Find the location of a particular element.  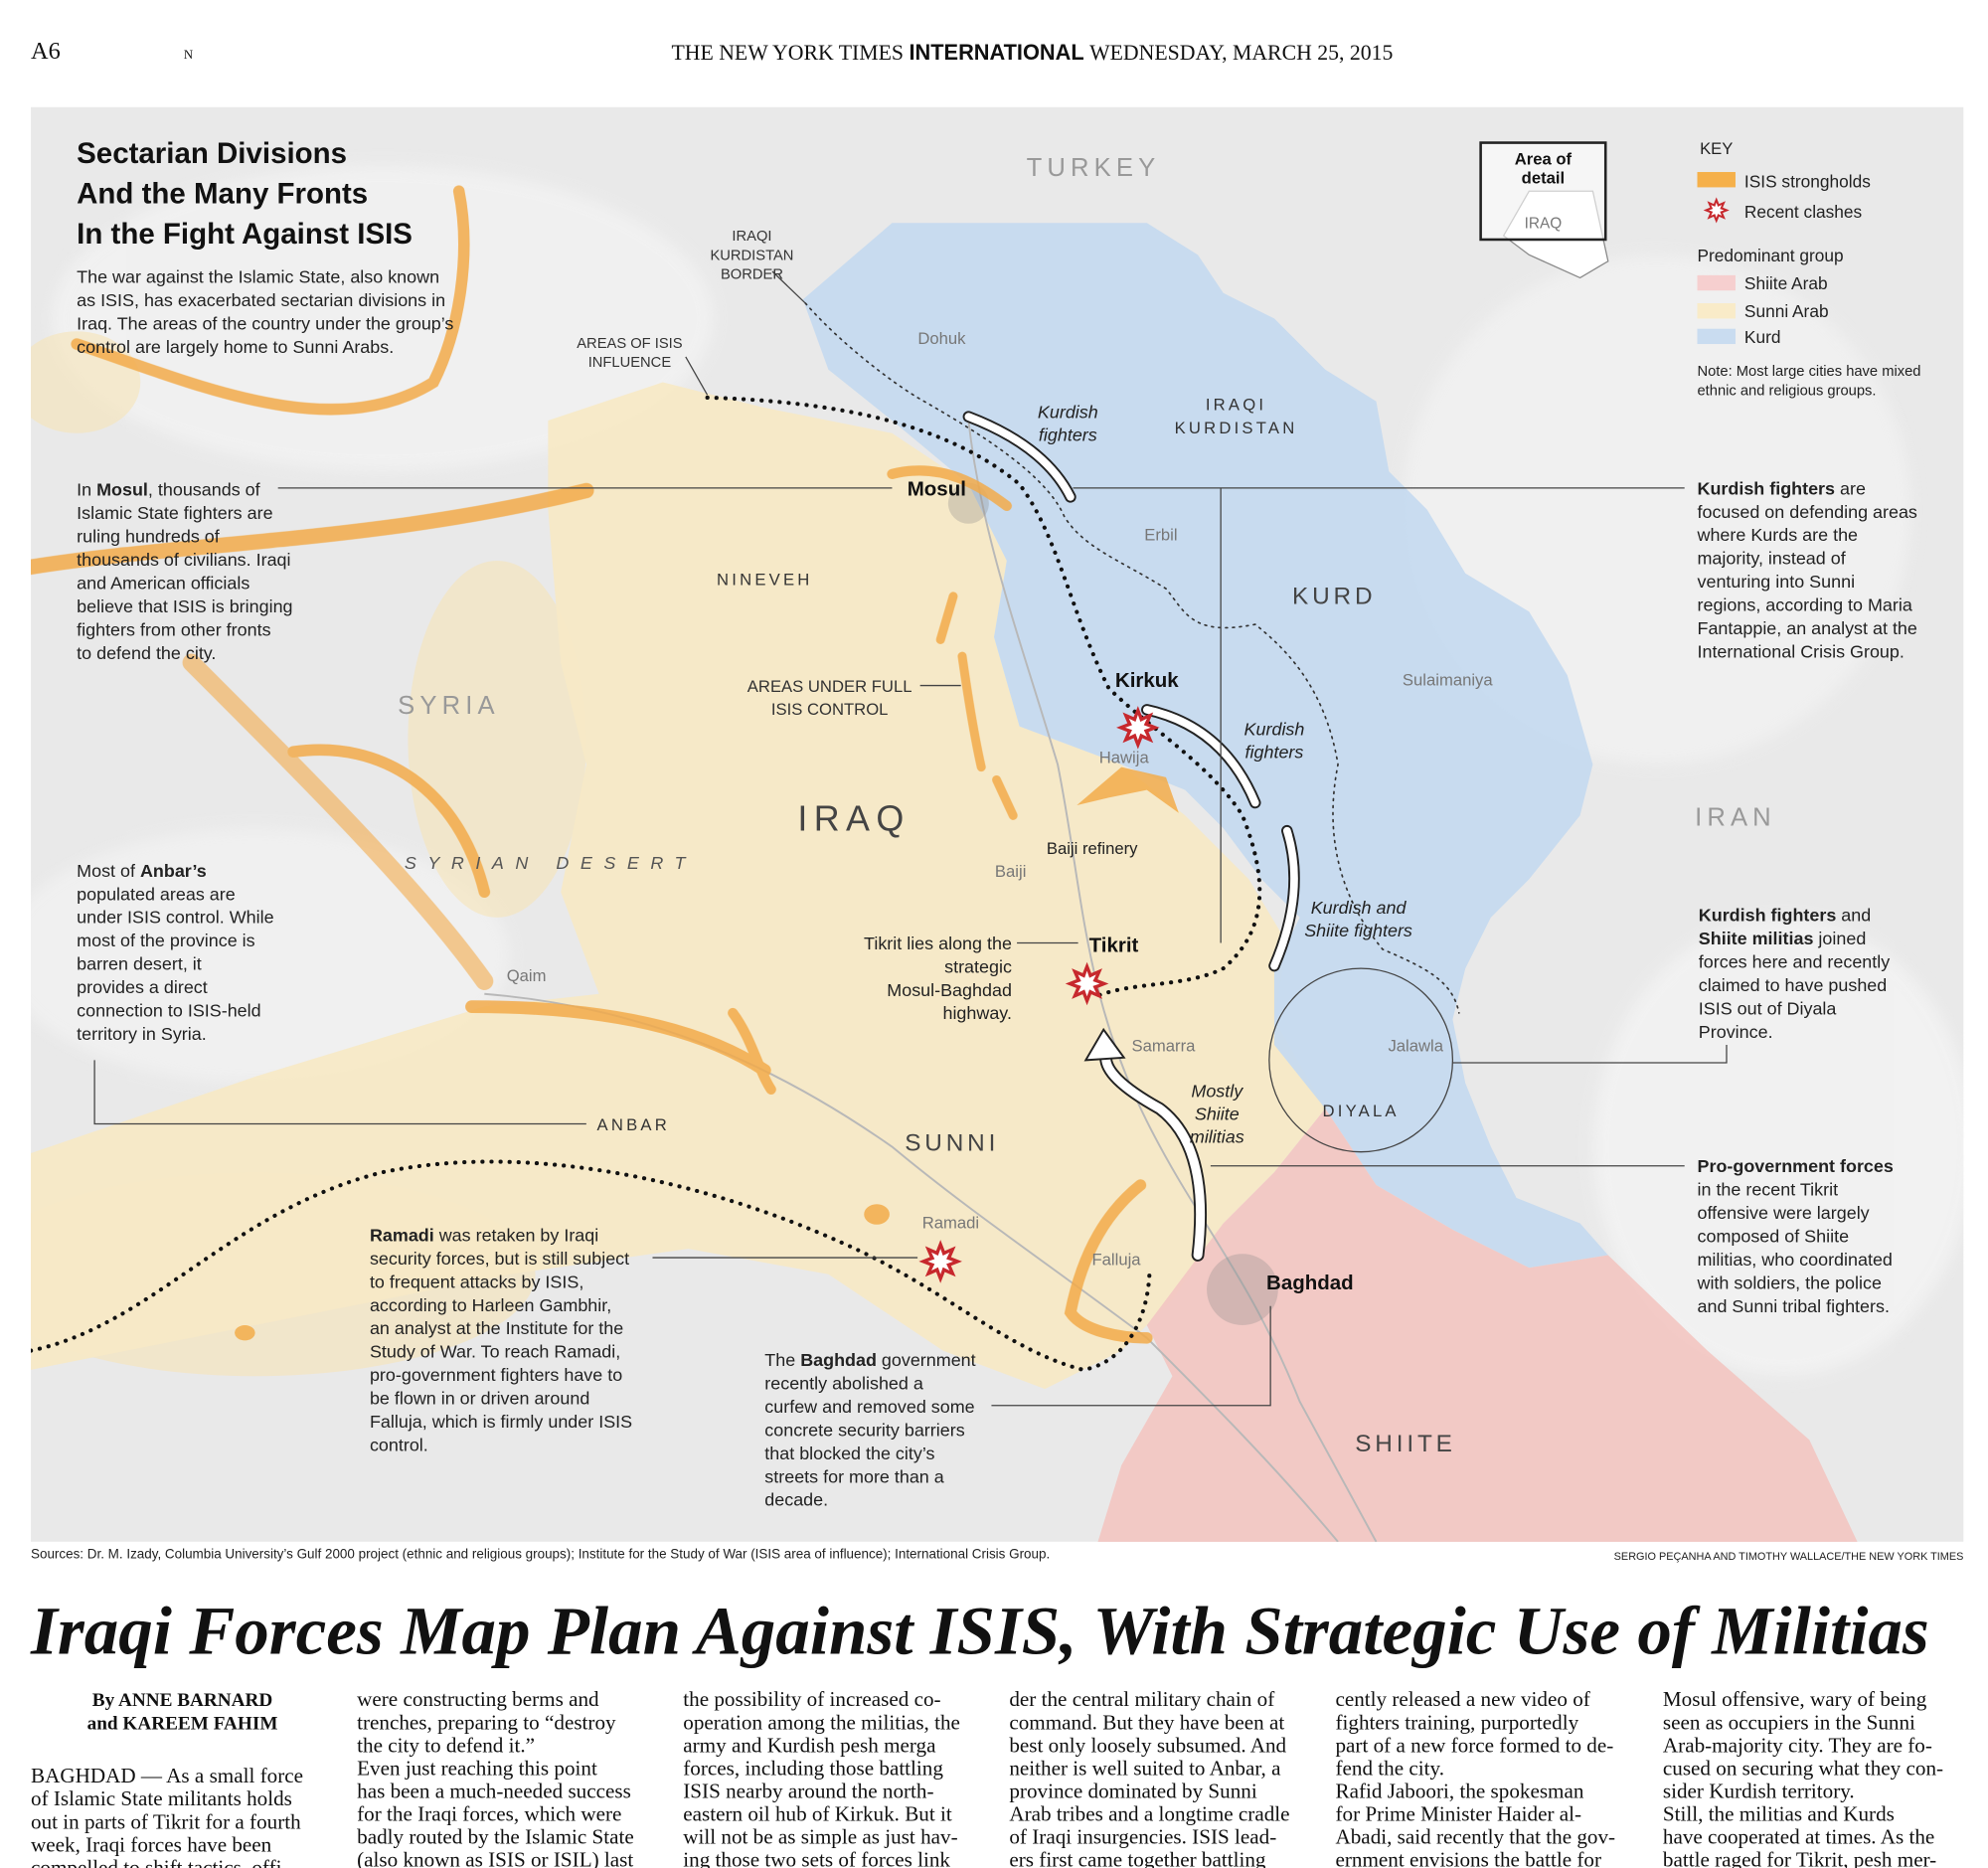

article-text: cused on securing what they con- is located at coordinates (1803, 1768).